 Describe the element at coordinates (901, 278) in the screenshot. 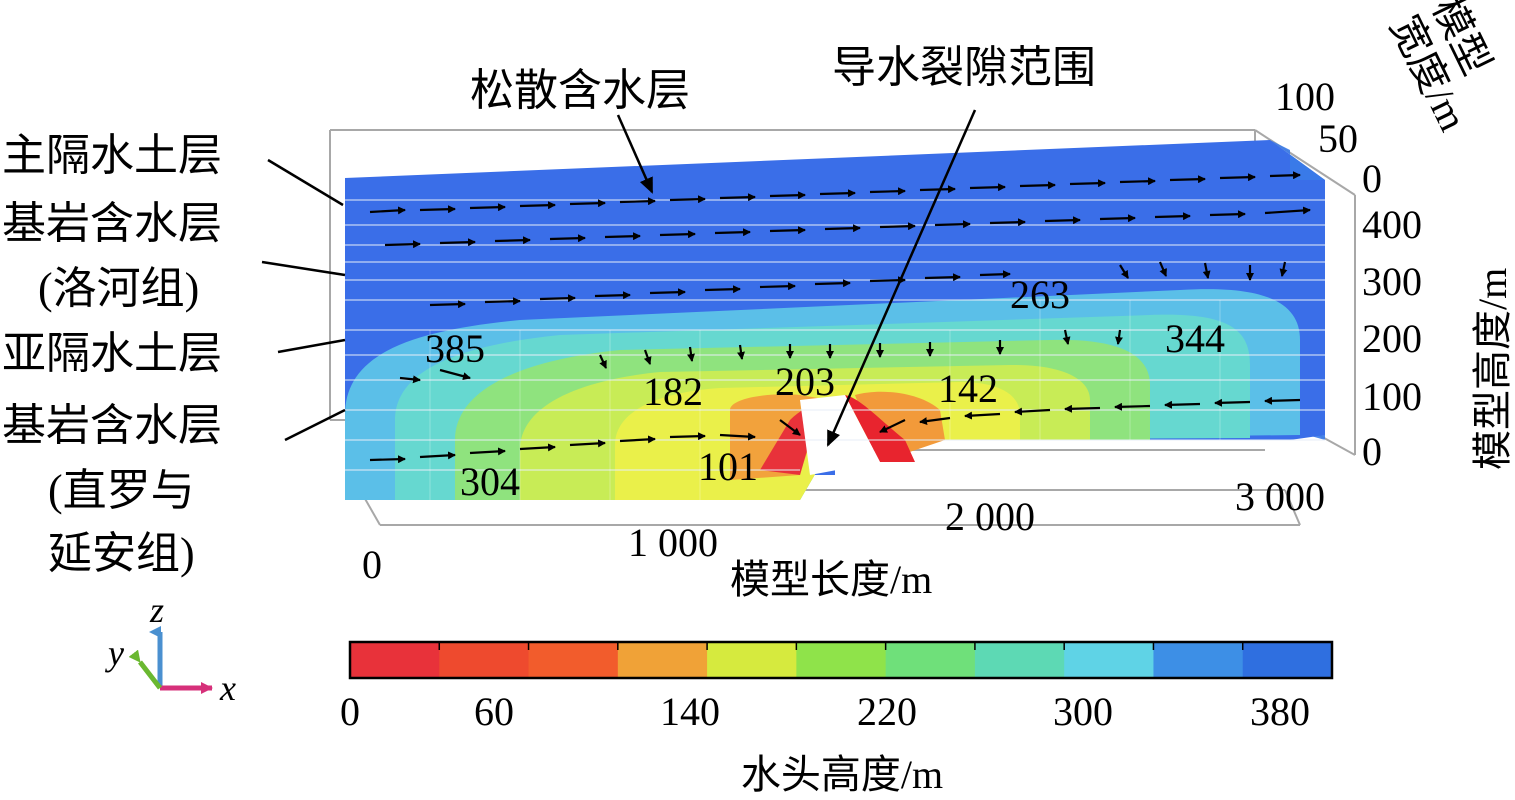

I see `leader-fracture-zone` at that location.